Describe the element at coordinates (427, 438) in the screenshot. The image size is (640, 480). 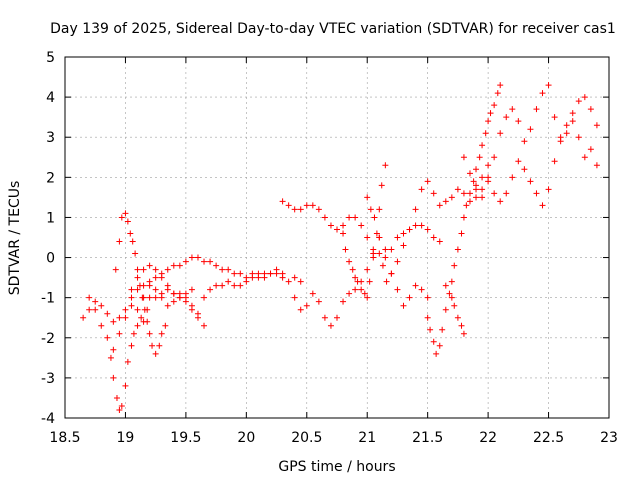
I see `x-tick-label: 21.5` at that location.